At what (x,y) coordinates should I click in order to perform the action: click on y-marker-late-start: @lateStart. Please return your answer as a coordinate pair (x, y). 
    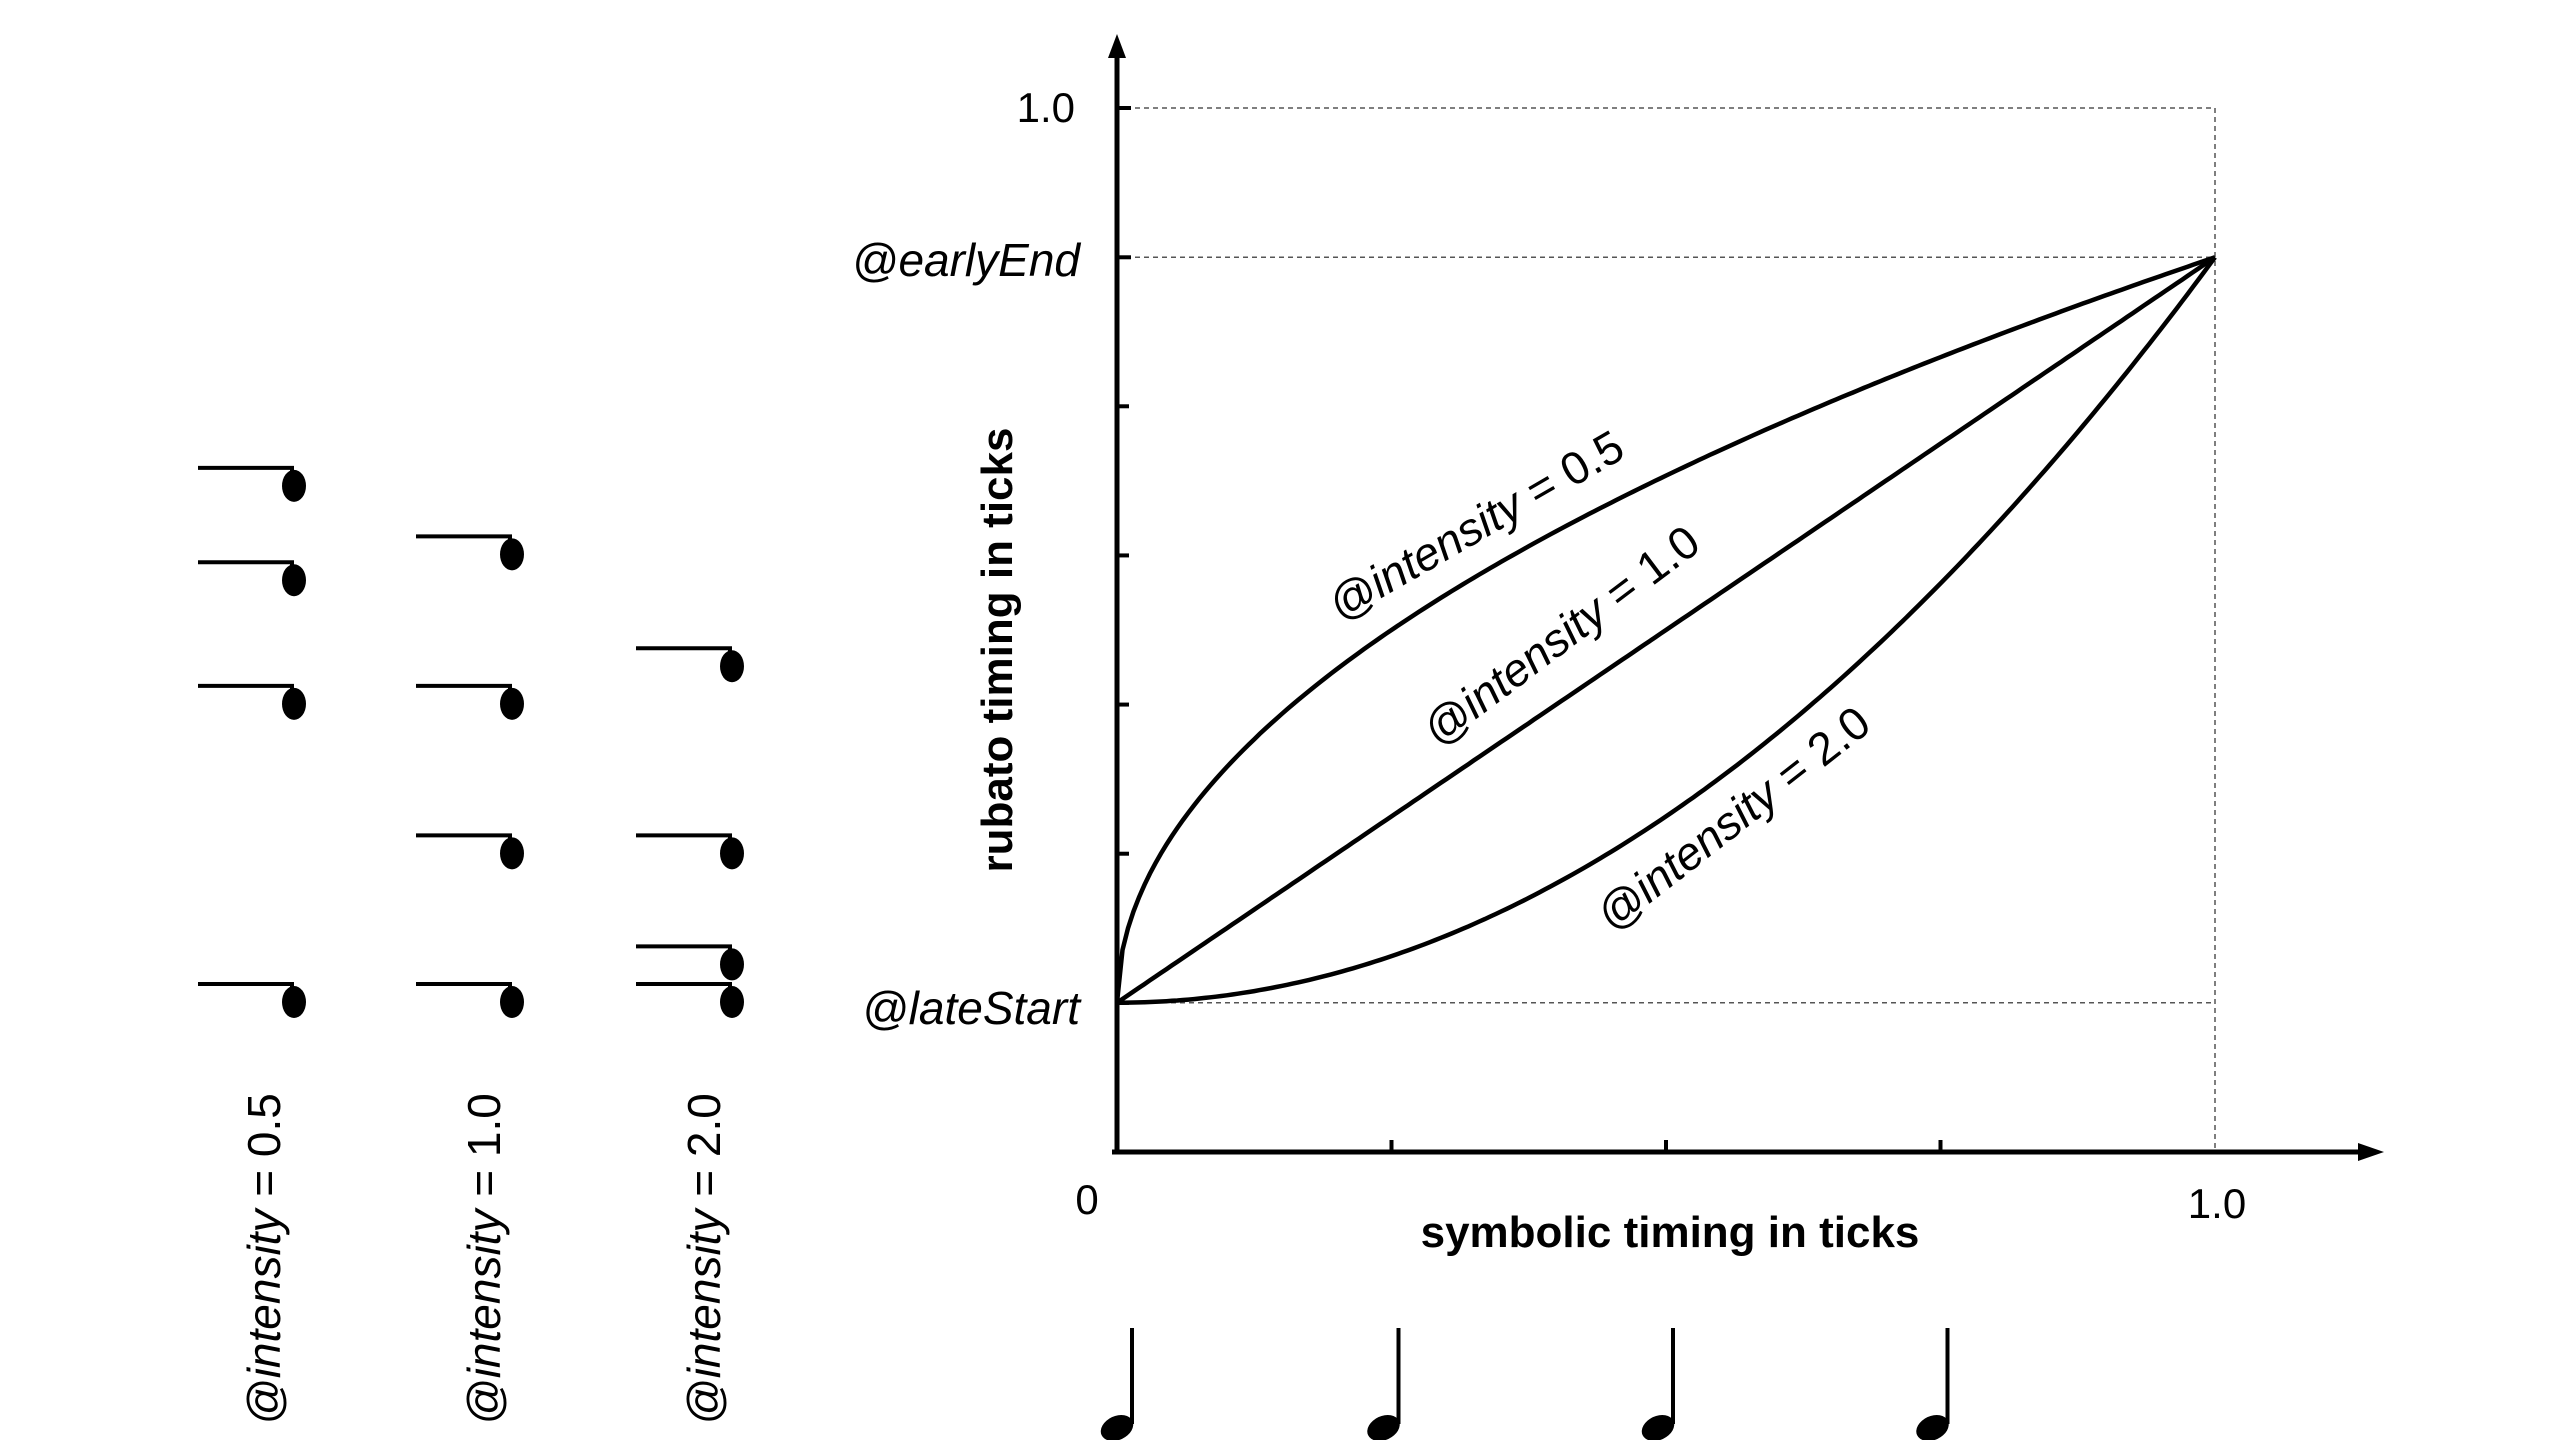
    Looking at the image, I should click on (972, 1008).